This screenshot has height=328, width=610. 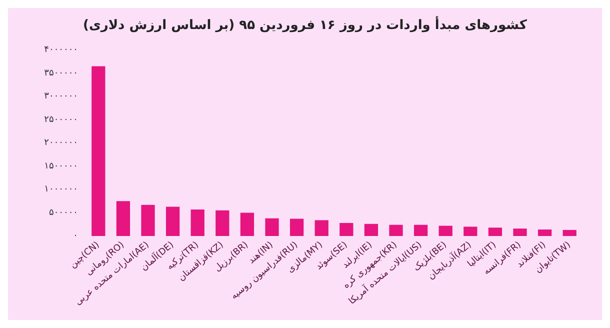 What do you see at coordinates (61, 73) in the screenshot?
I see `y-tick-label: ۳۵۰۰۰۰۰` at bounding box center [61, 73].